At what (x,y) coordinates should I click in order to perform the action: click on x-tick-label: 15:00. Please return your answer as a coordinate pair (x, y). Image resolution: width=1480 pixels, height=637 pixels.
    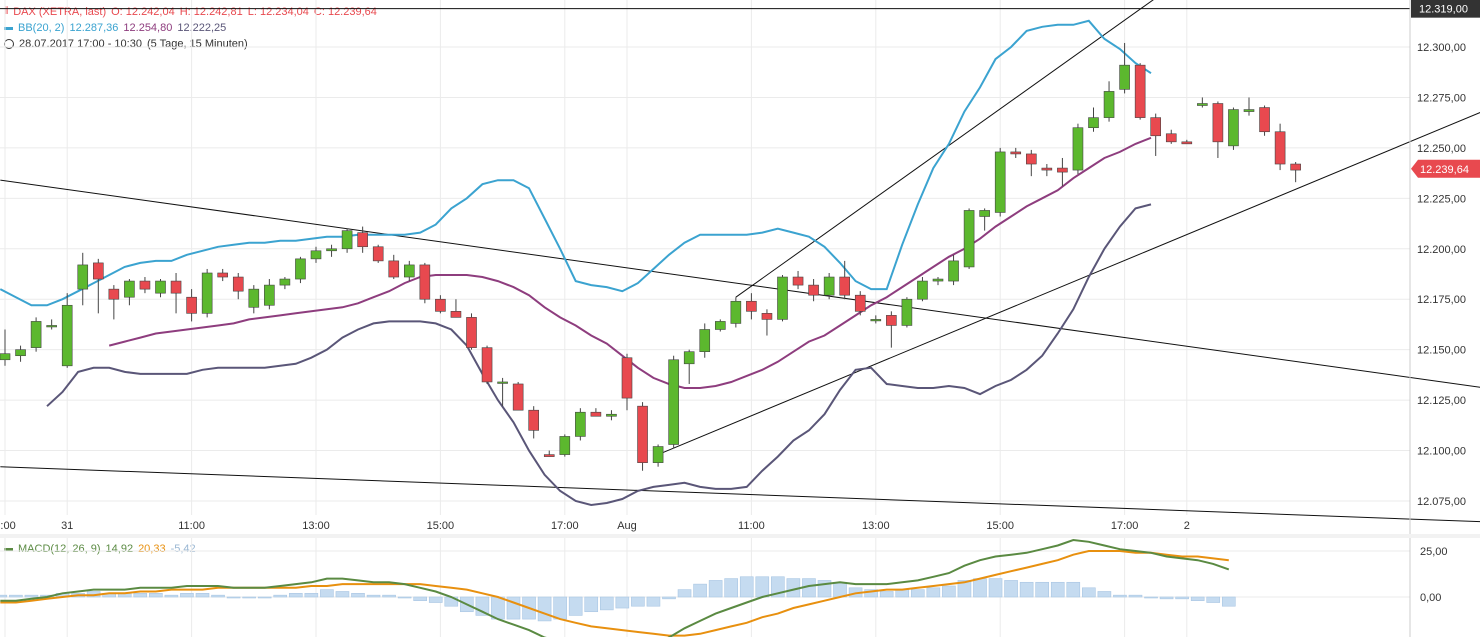
    Looking at the image, I should click on (1000, 526).